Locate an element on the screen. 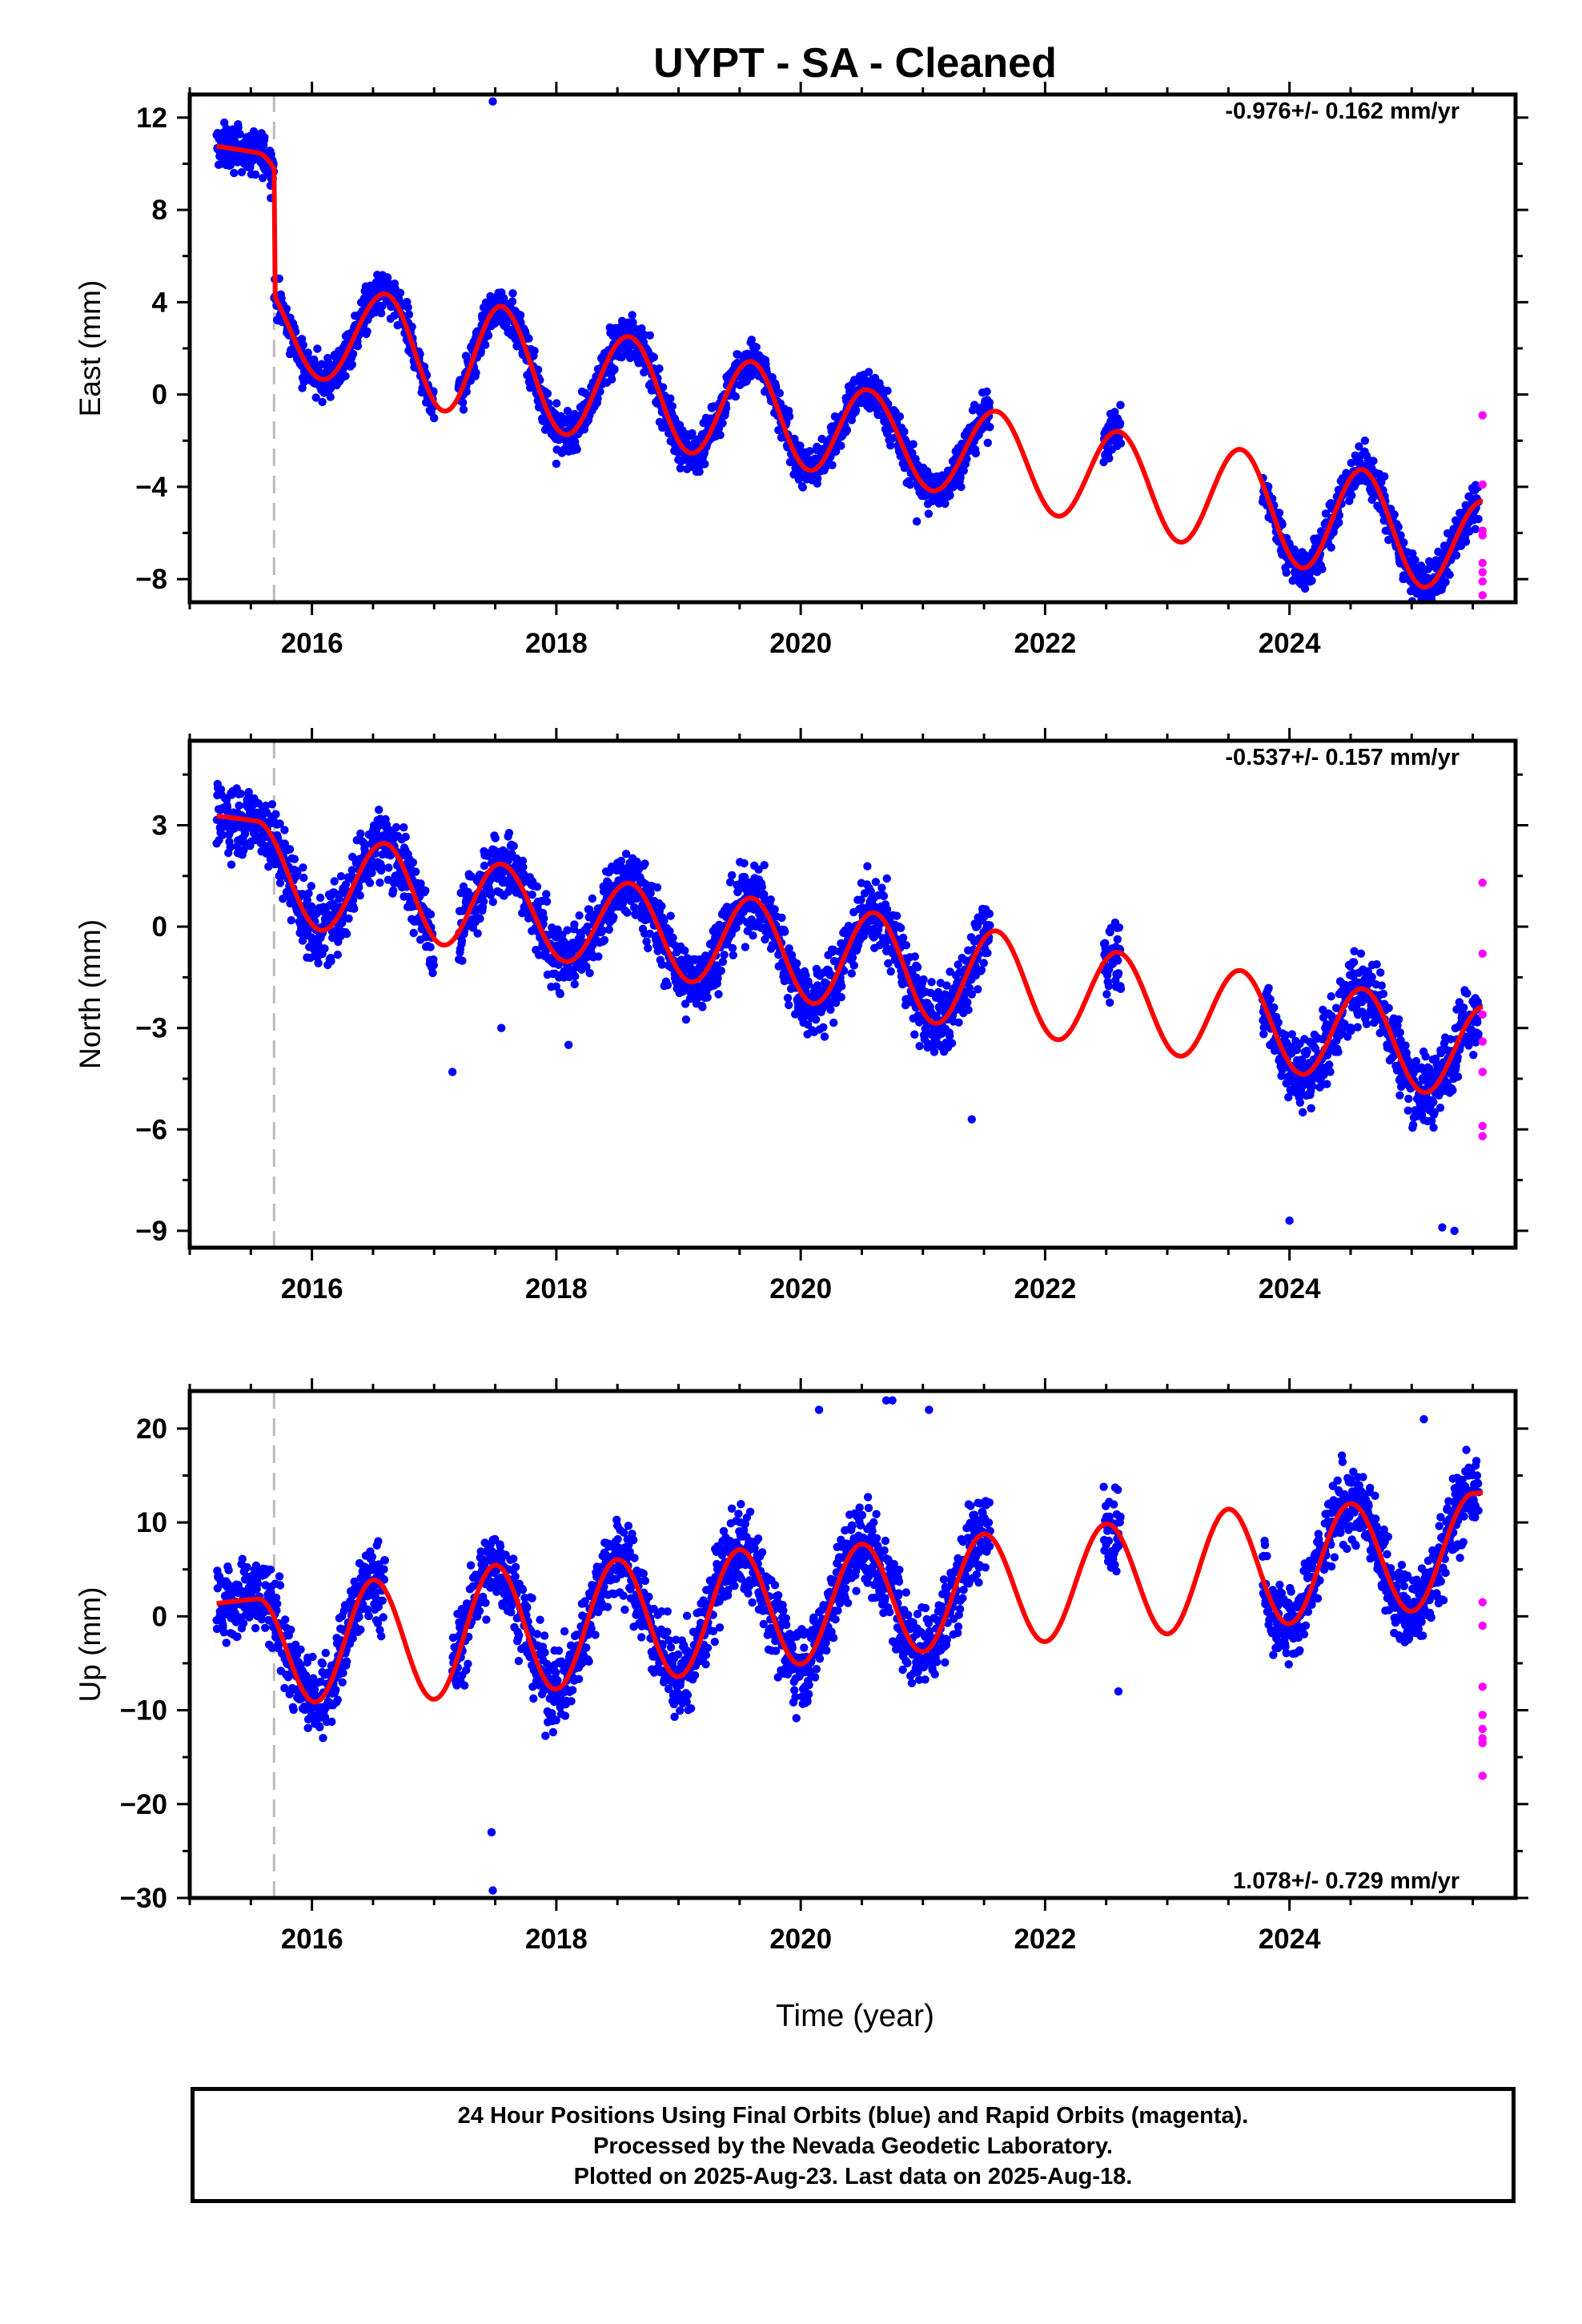 The image size is (1582, 2324). y-tick-label: −8 is located at coordinates (151, 579).